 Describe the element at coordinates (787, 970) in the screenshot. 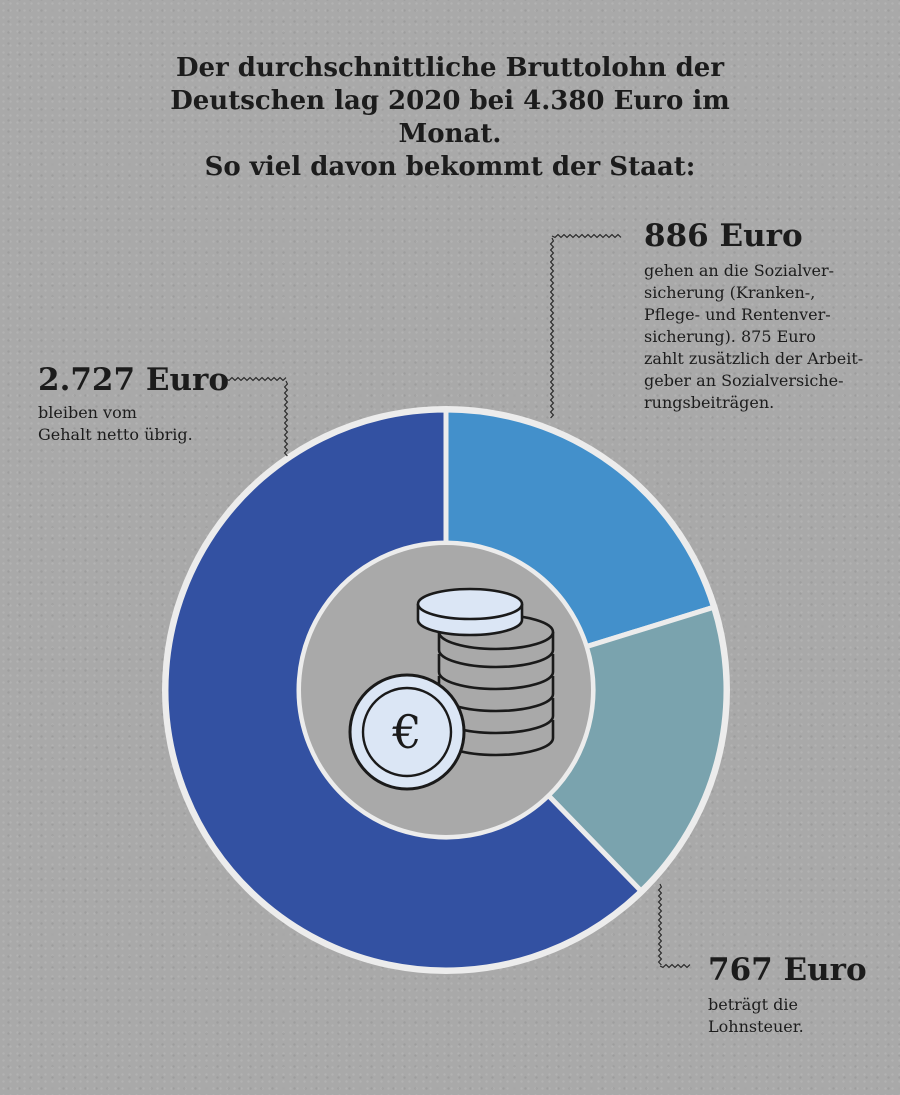

I see `annotation-tax-amount: 767 Euro` at that location.